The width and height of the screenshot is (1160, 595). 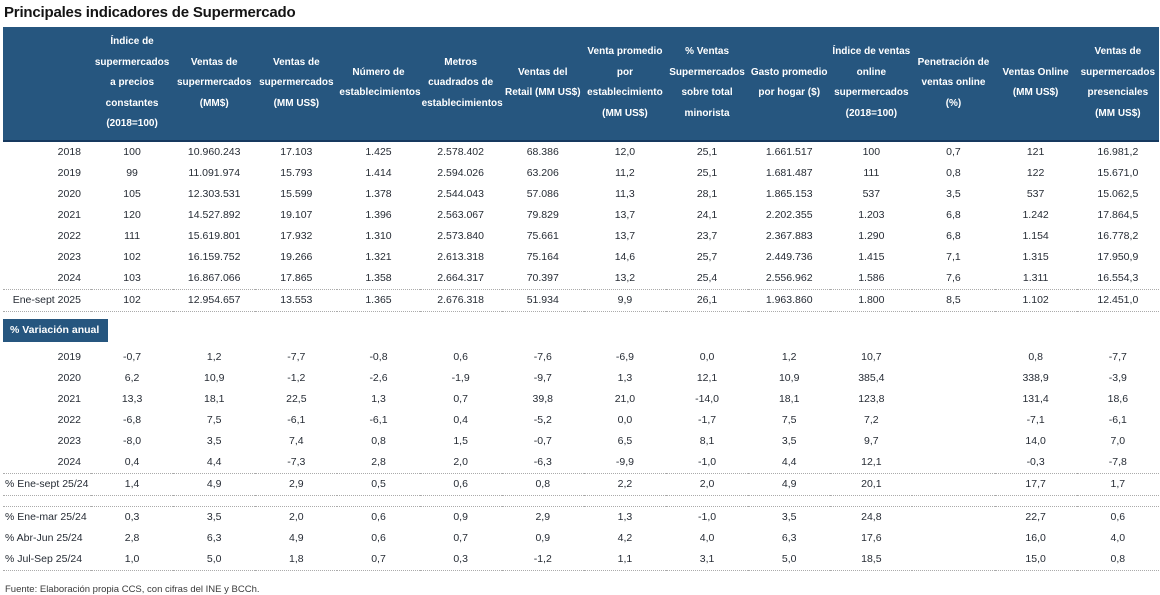 I want to click on table-cell: 25,7, so click(x=707, y=256).